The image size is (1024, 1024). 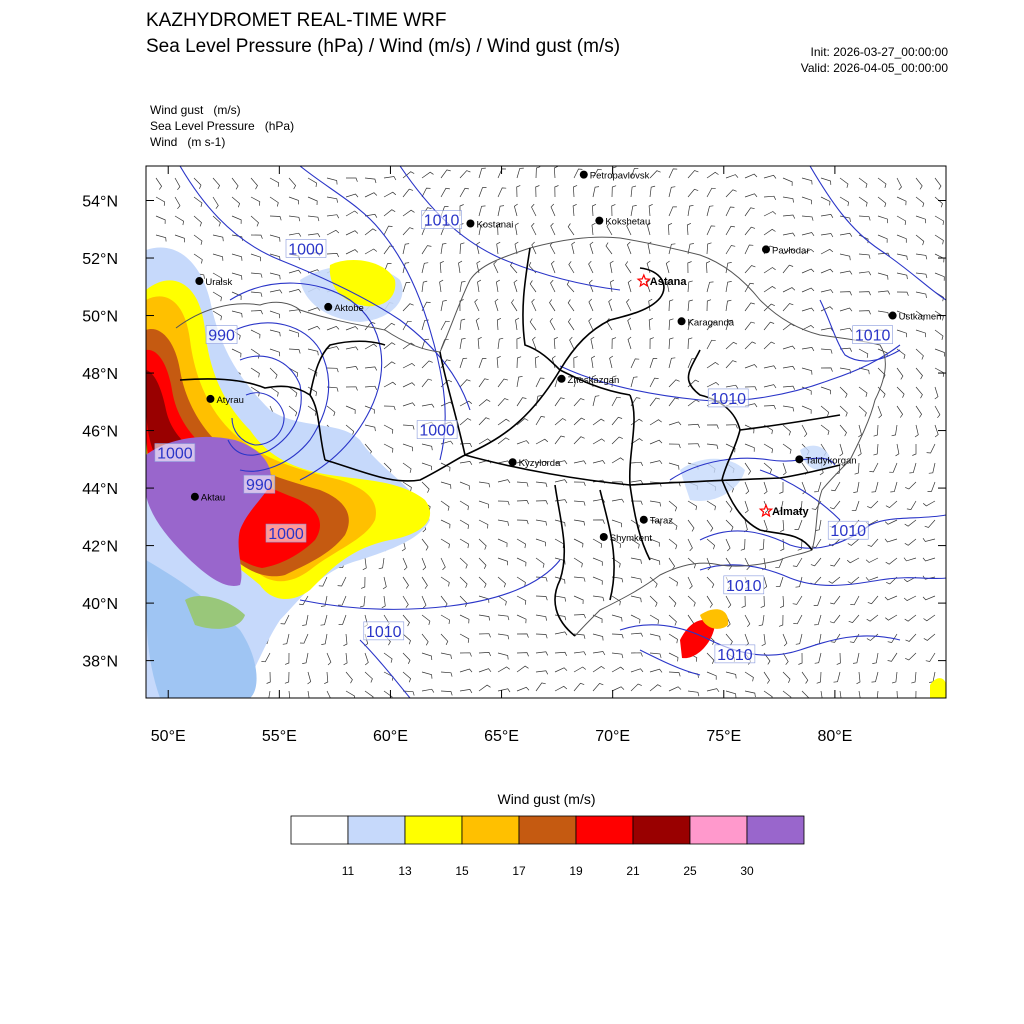 What do you see at coordinates (390, 736) in the screenshot?
I see `lon-tick-label: 60°E` at bounding box center [390, 736].